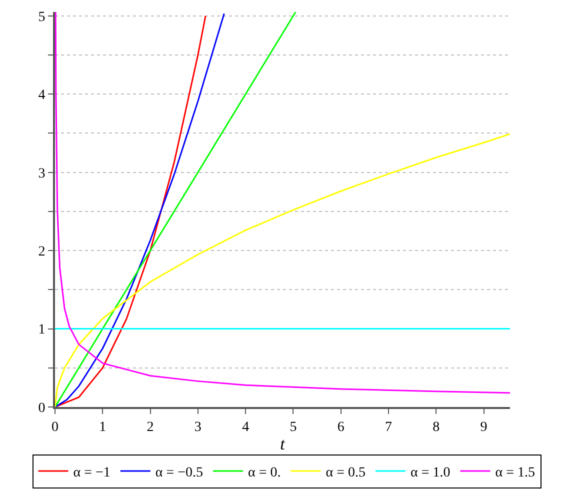  I want to click on x-tick-label: 2, so click(150, 427).